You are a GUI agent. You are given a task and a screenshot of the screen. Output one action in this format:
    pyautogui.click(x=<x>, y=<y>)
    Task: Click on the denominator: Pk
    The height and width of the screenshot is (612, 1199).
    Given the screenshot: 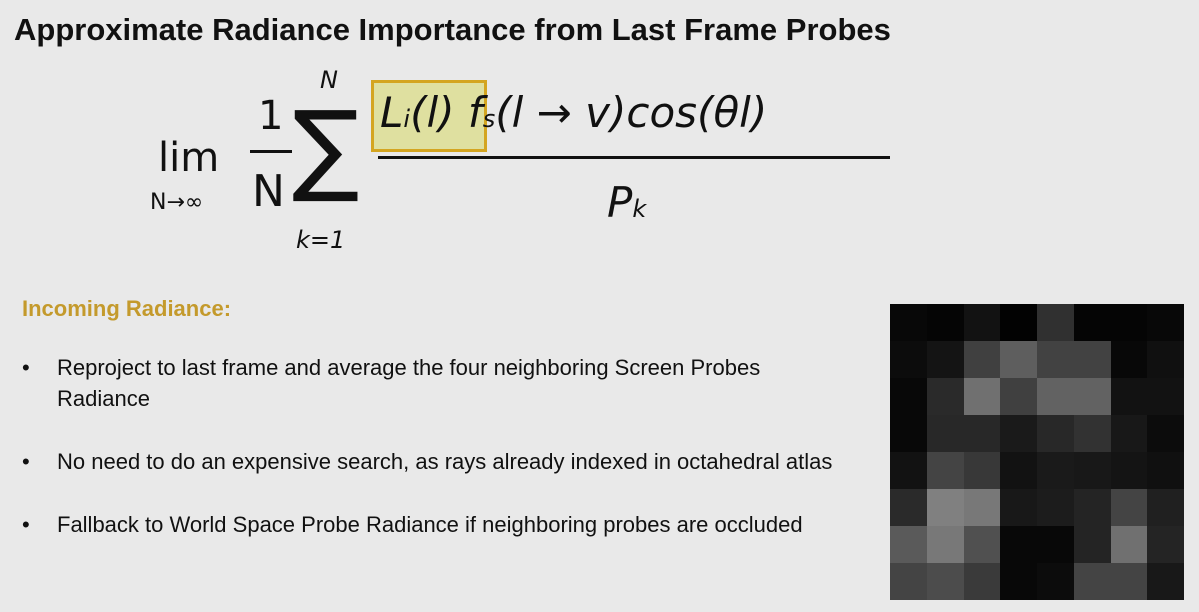 What is the action you would take?
    pyautogui.click(x=626, y=202)
    